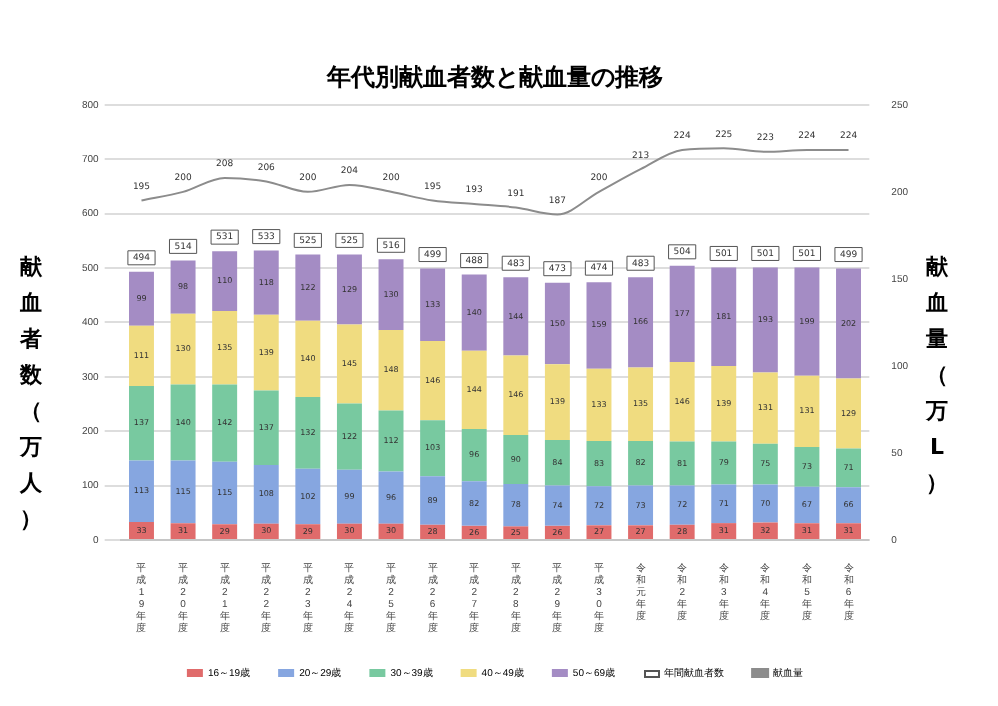  Describe the element at coordinates (31, 394) in the screenshot. I see `y-axis-title: 献血者数（万人）` at that location.